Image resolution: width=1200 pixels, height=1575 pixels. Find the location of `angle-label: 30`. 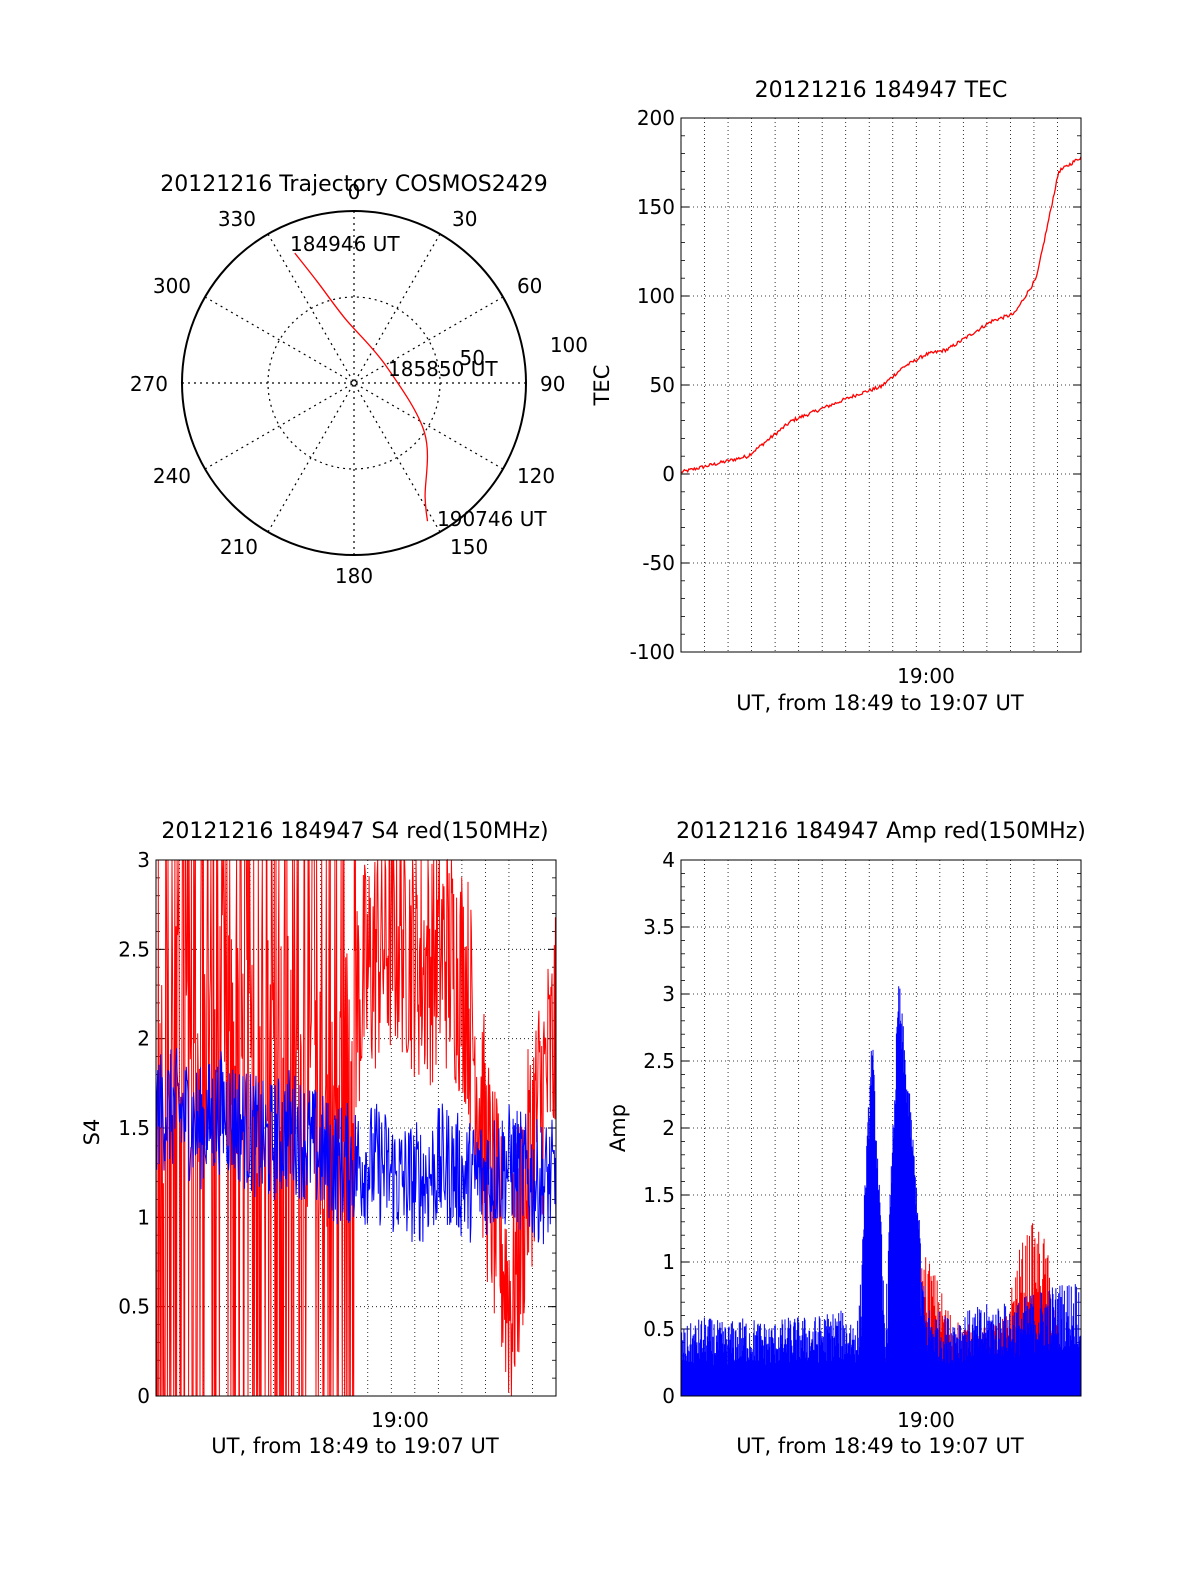

angle-label: 30 is located at coordinates (464, 219).